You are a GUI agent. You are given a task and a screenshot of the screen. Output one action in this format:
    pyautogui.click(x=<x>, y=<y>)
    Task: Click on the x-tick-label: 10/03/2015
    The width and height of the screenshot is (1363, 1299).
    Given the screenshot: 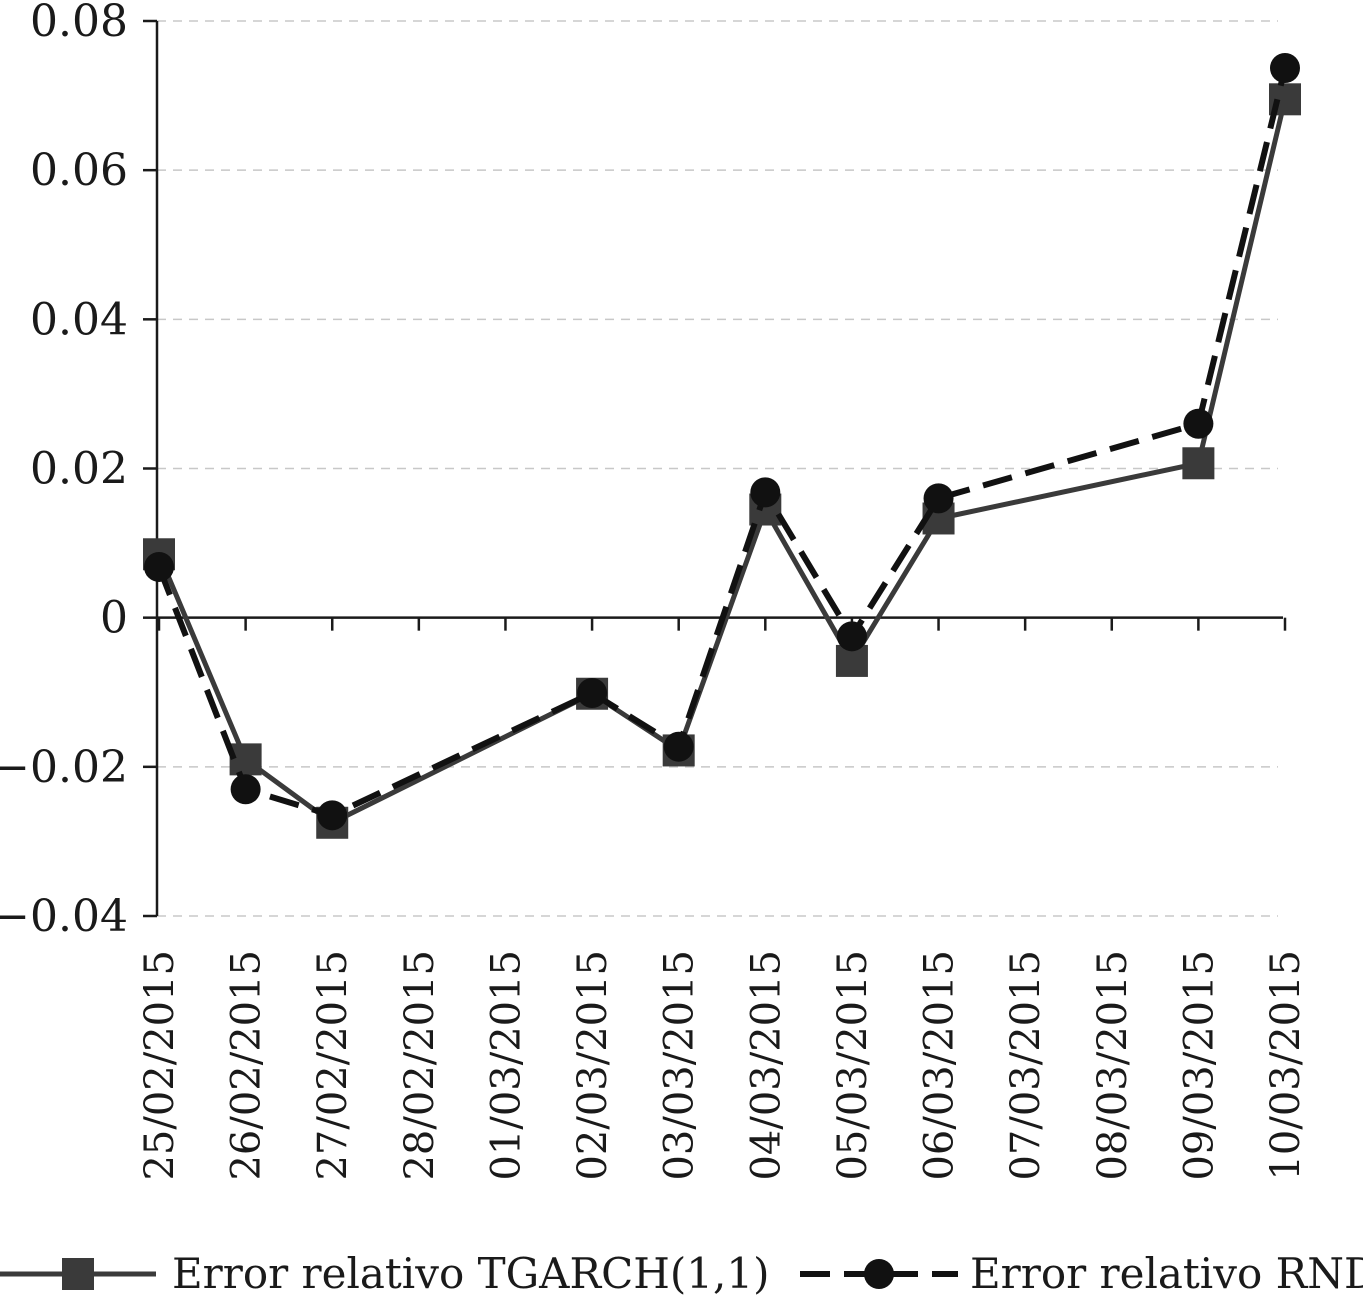 What is the action you would take?
    pyautogui.click(x=1286, y=1065)
    